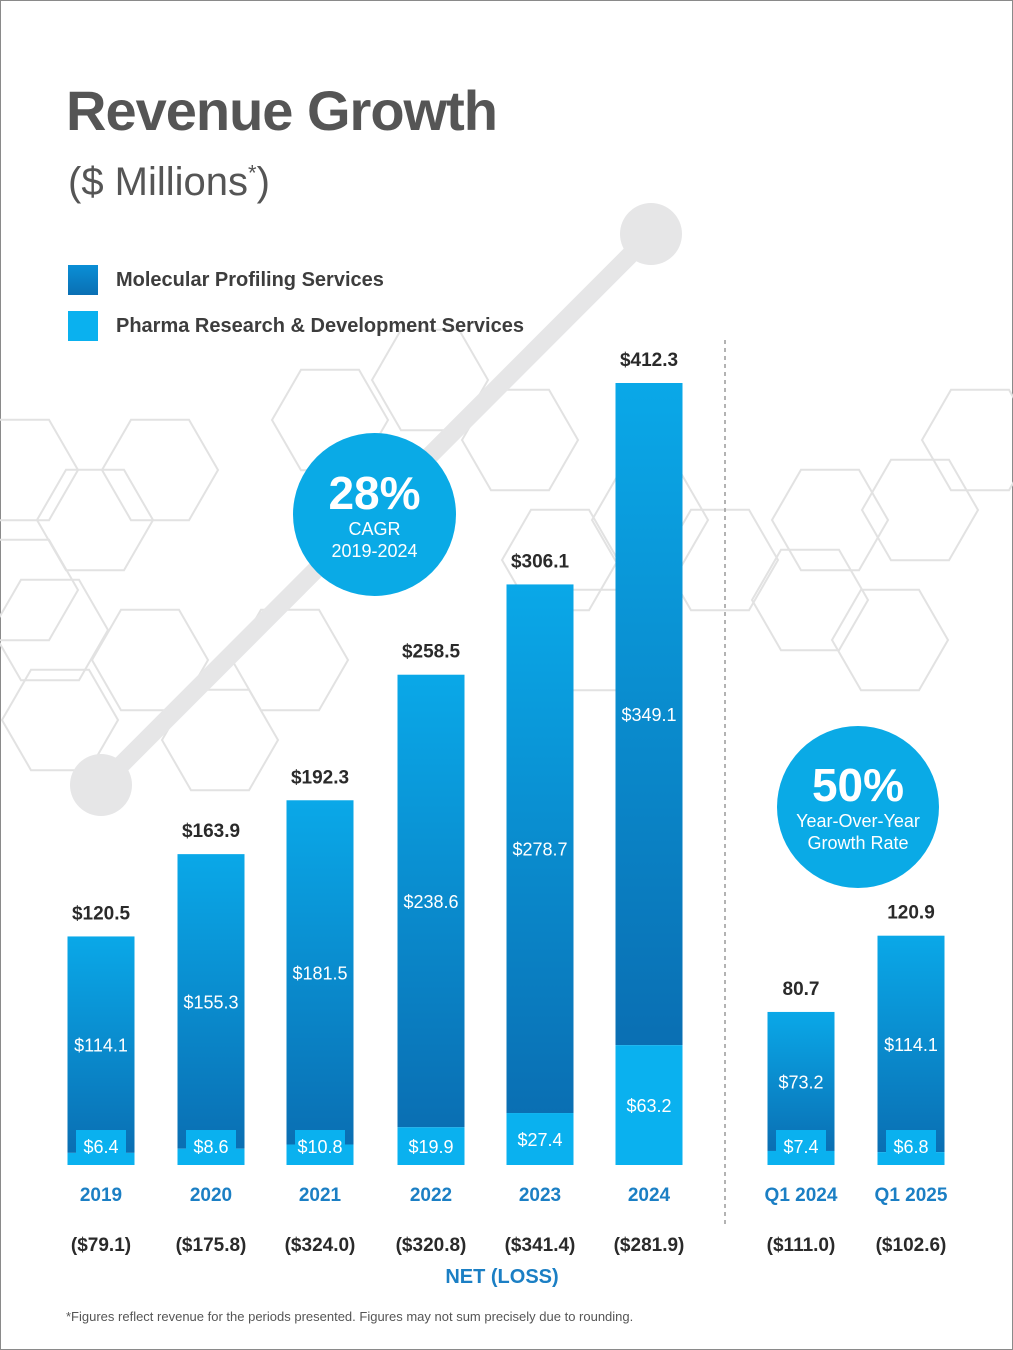 The height and width of the screenshot is (1350, 1013). I want to click on total-value-label: $306.1, so click(540, 561).